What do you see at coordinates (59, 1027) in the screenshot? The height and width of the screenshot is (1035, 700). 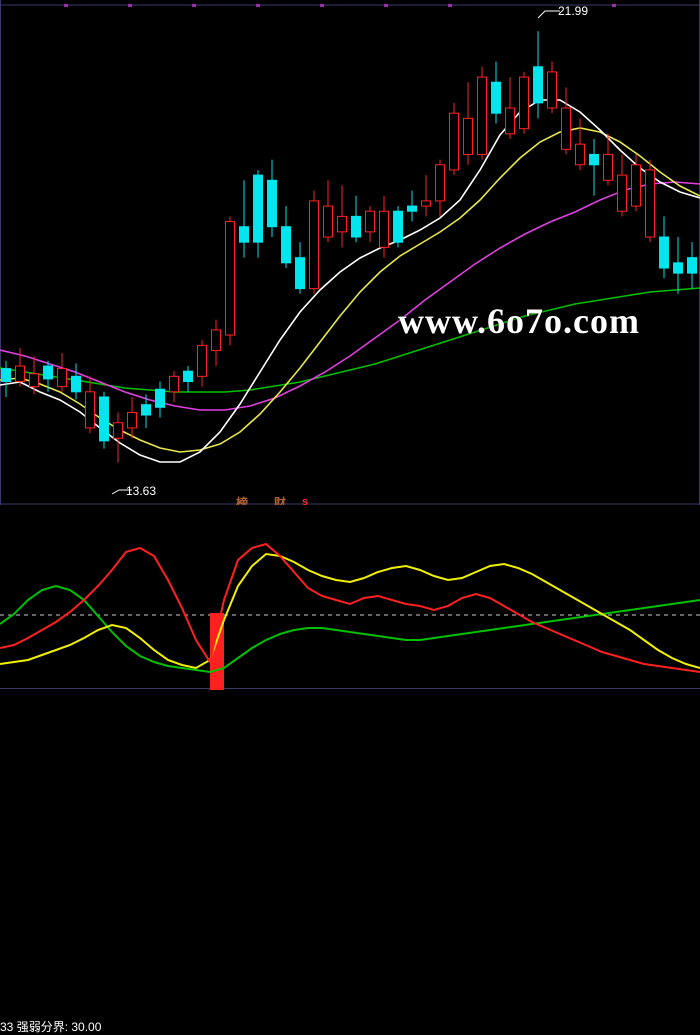 I see `indicator-title-text: 强弱分界: 30.00` at bounding box center [59, 1027].